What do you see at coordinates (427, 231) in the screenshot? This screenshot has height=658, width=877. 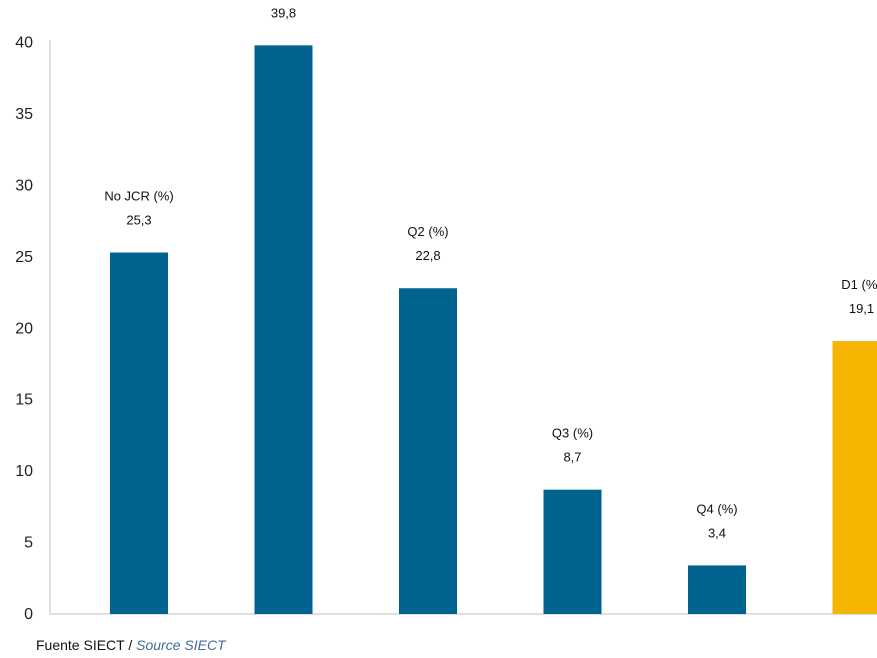 I see `bar-category-label: Q2 (%)` at bounding box center [427, 231].